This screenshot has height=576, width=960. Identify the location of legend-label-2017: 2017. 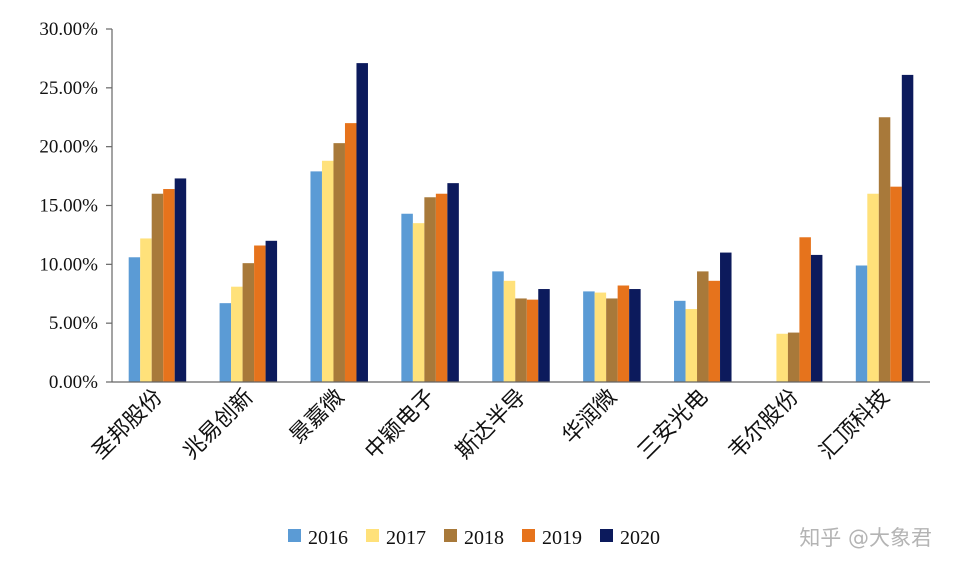
(406, 538).